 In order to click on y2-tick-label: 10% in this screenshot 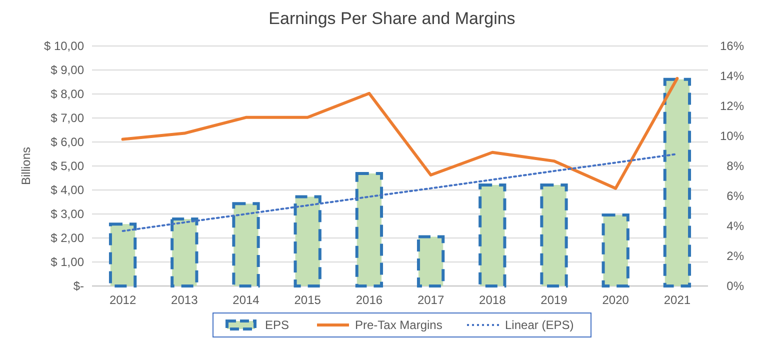, I will do `click(732, 136)`.